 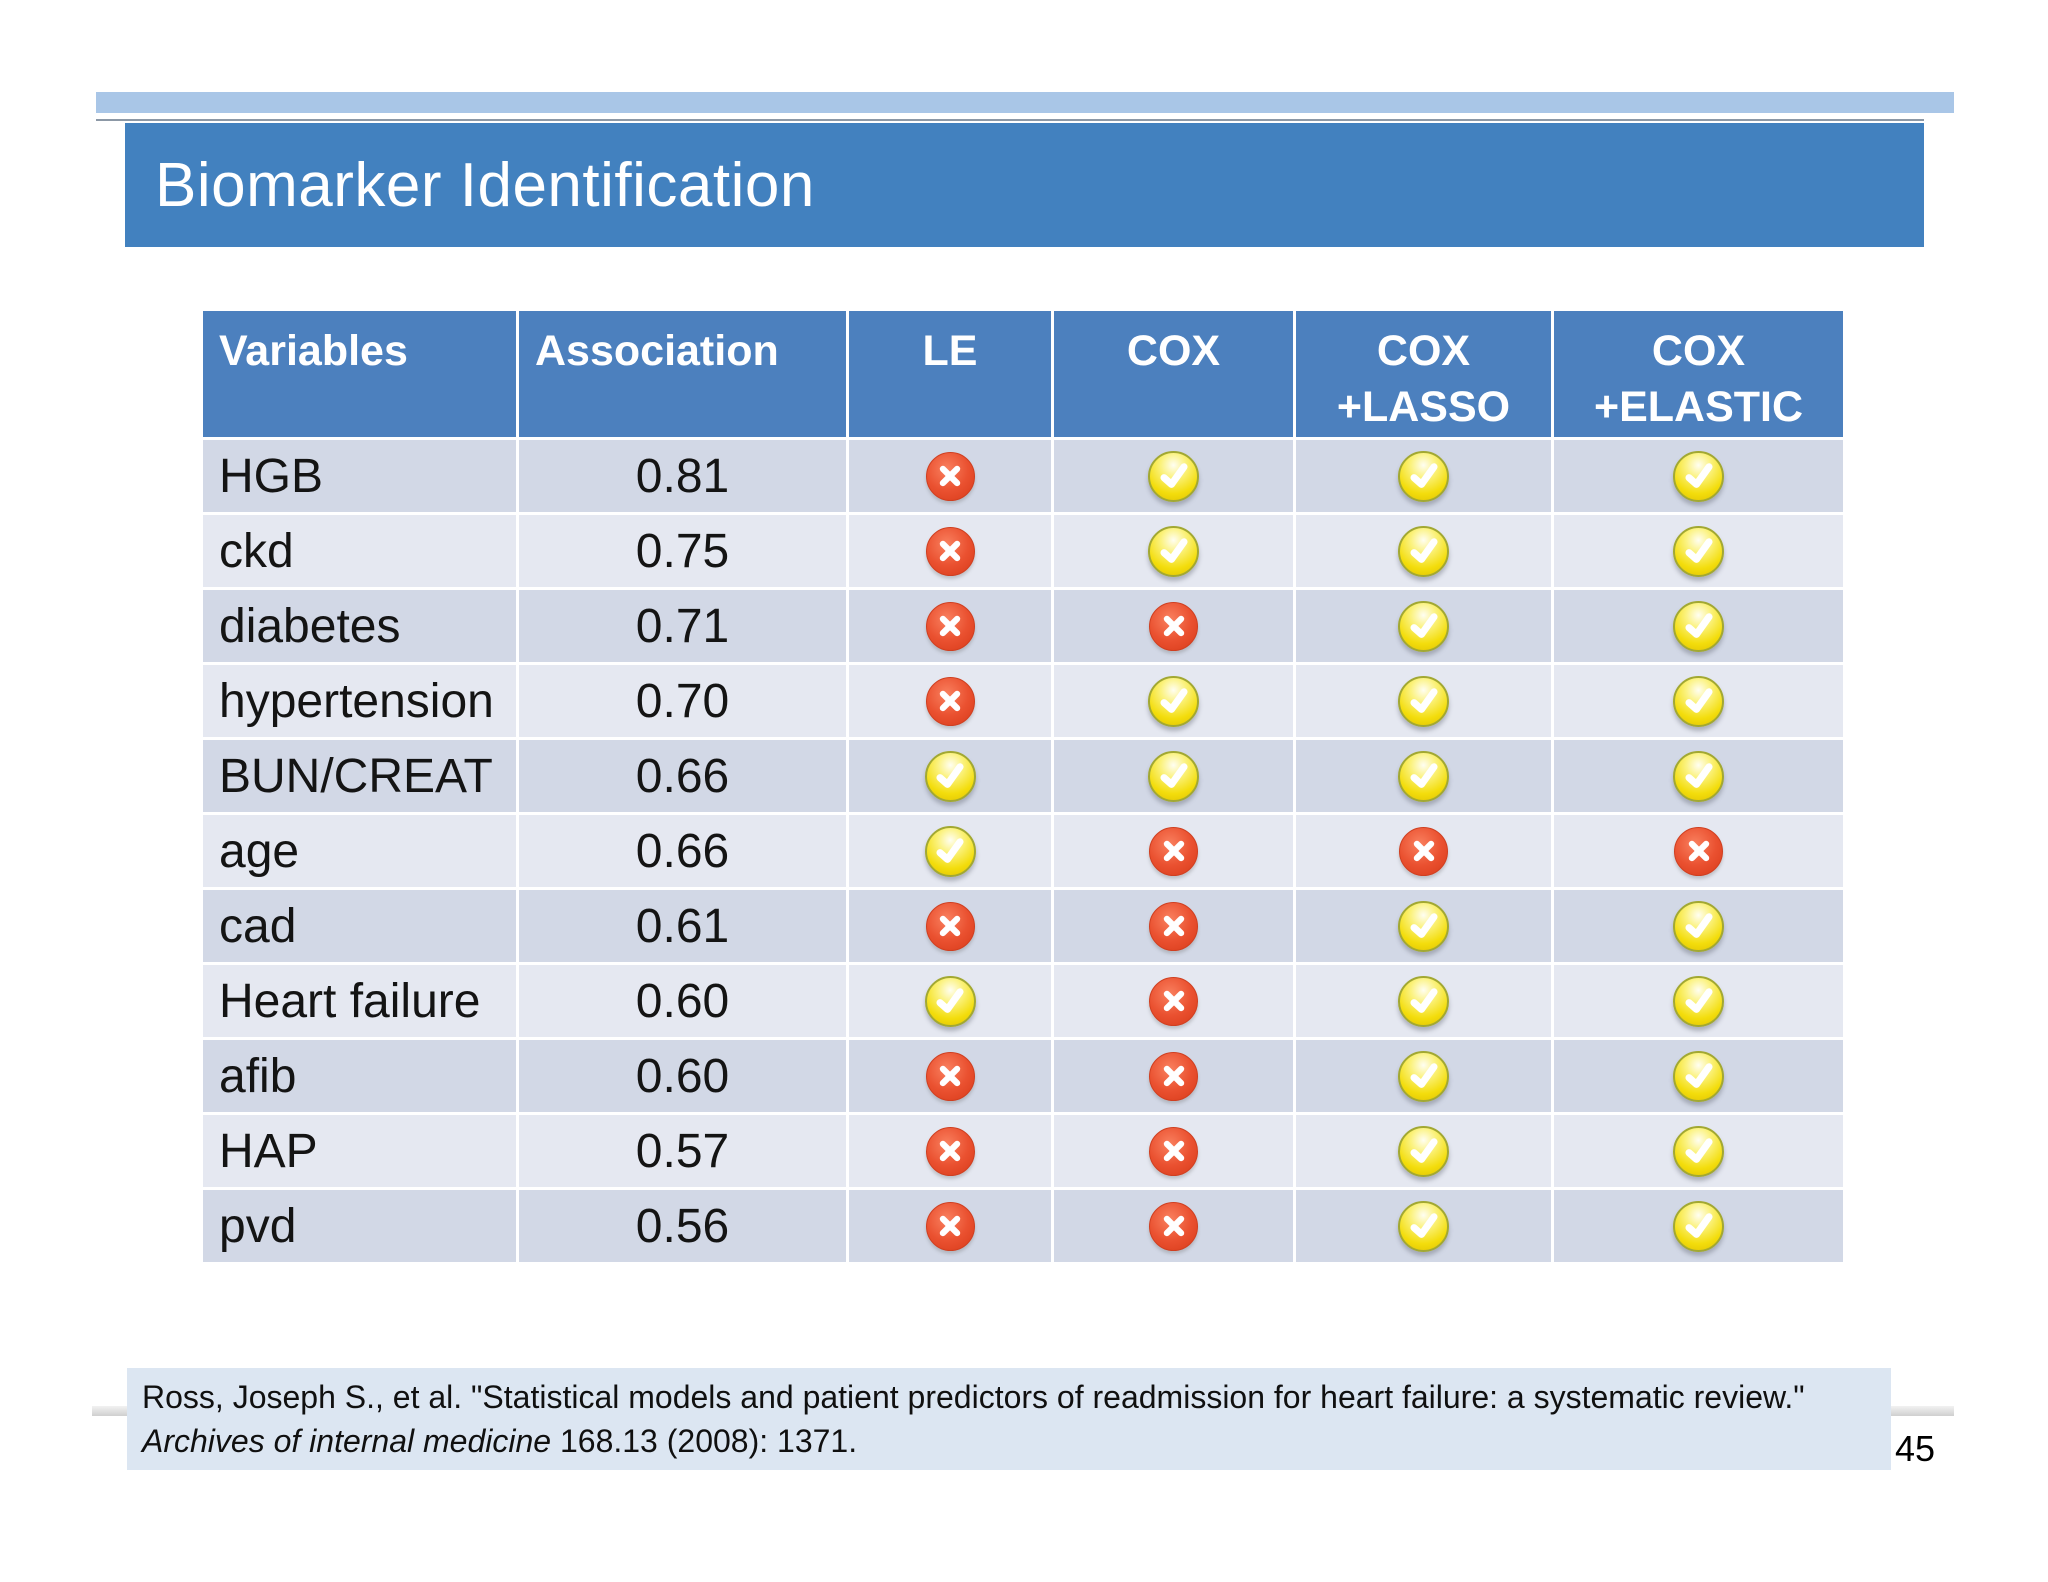 I want to click on column-header-variable: Variables, so click(x=359, y=374).